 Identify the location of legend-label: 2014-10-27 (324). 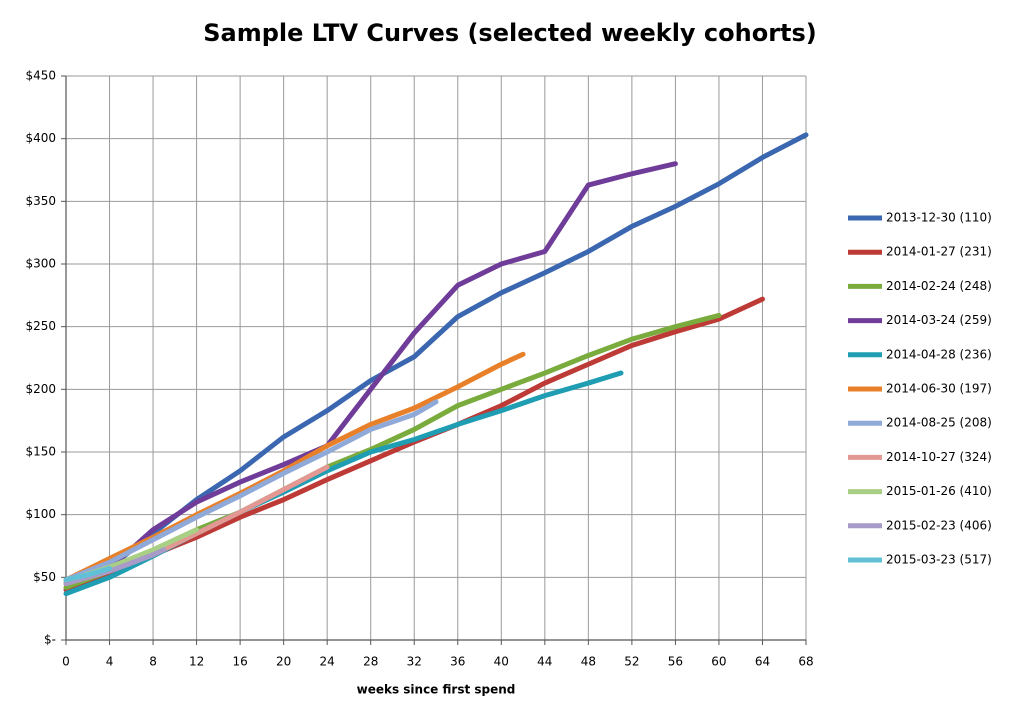
(939, 457).